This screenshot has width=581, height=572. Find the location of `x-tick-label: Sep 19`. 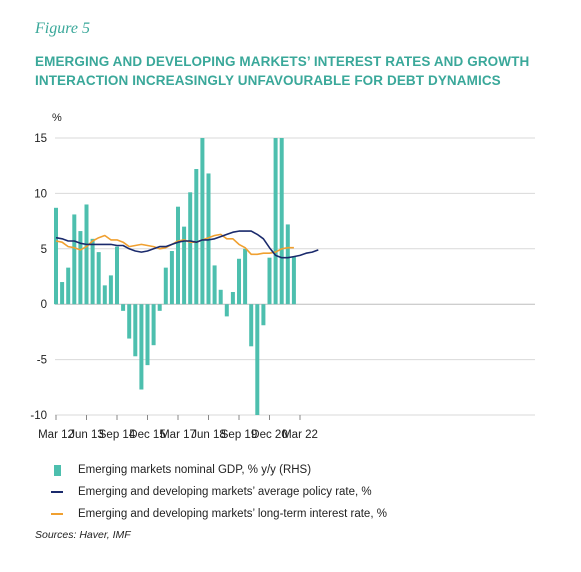

x-tick-label: Sep 19 is located at coordinates (239, 435).